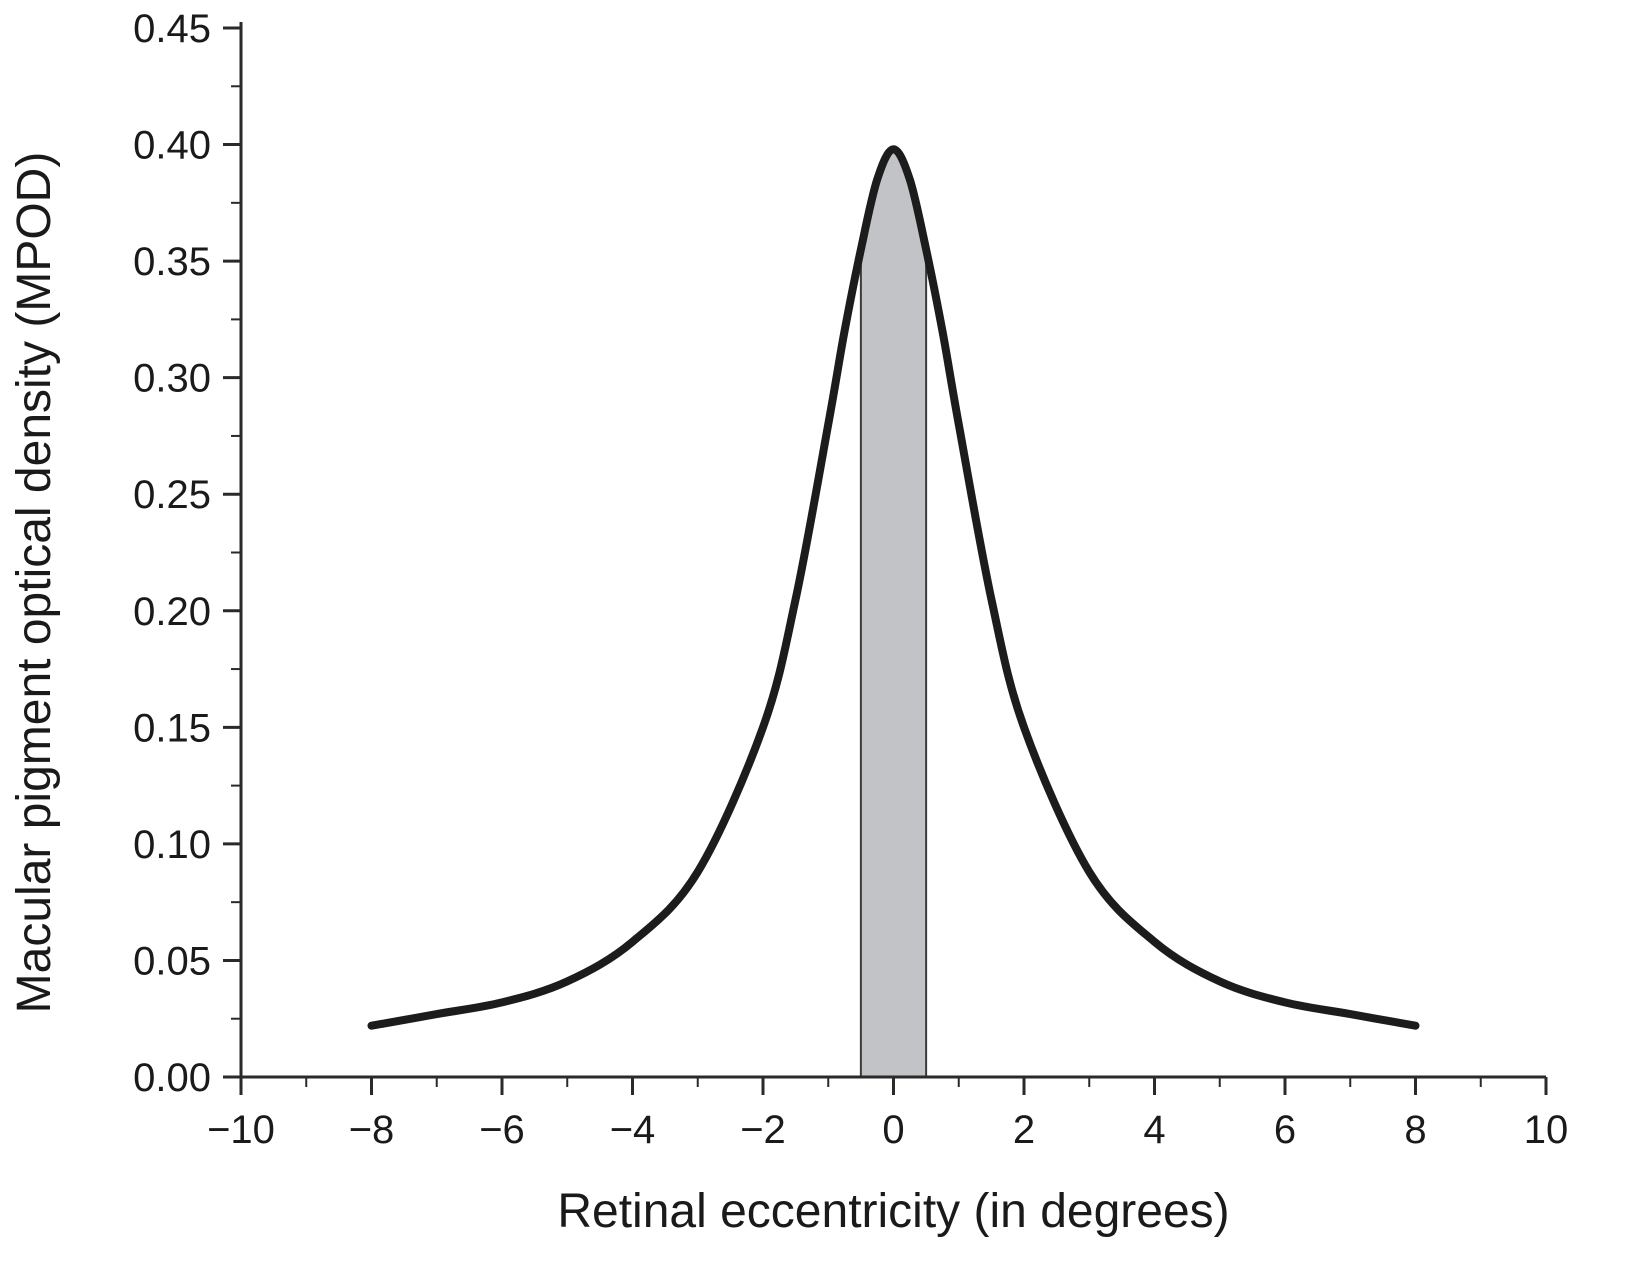 The height and width of the screenshot is (1266, 1634). I want to click on x-tick-label: −8, so click(372, 1130).